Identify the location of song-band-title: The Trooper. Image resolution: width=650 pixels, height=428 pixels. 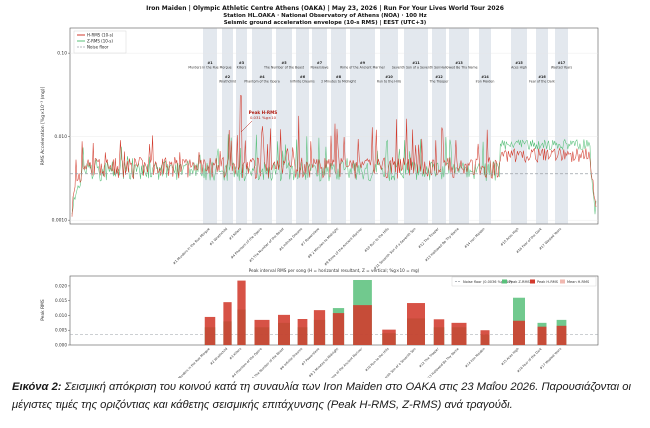
(439, 82).